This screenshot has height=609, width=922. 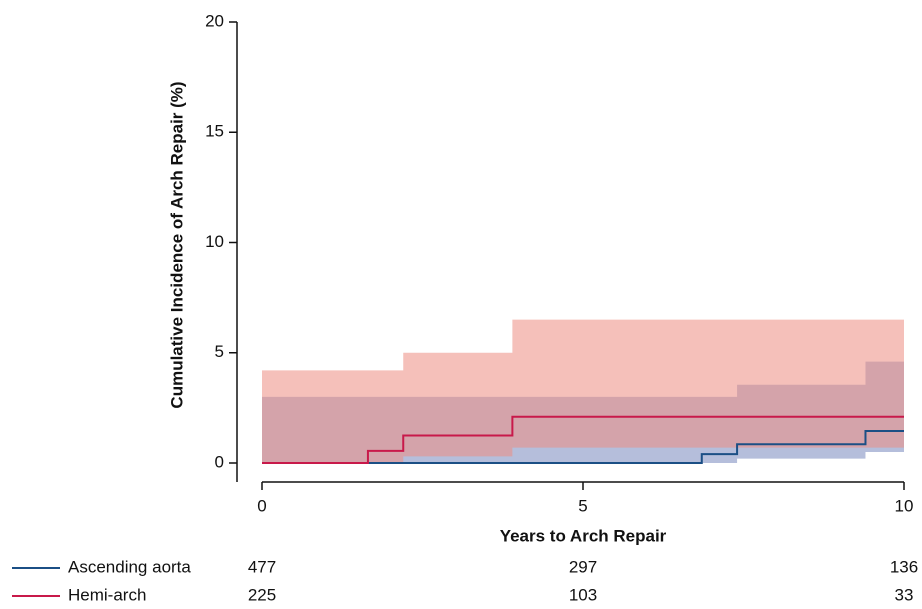 What do you see at coordinates (219, 461) in the screenshot?
I see `y-tick-label: 0` at bounding box center [219, 461].